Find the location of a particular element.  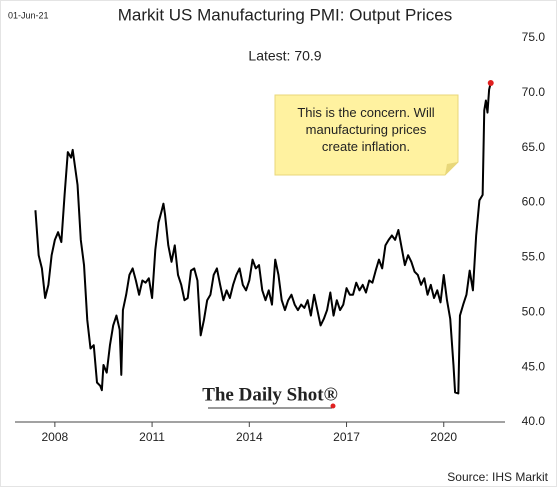

x-tick-label: 2011 is located at coordinates (152, 437).